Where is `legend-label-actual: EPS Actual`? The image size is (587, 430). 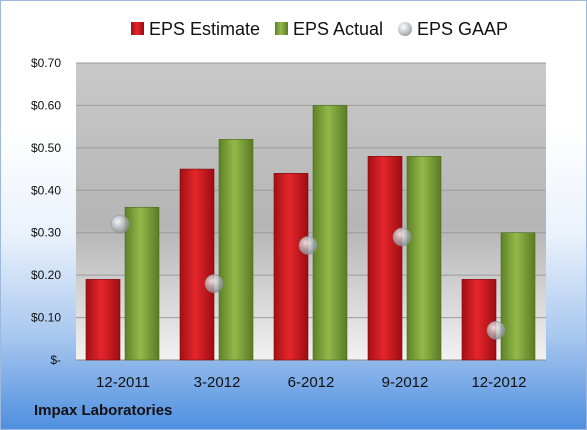
legend-label-actual: EPS Actual is located at coordinates (338, 29).